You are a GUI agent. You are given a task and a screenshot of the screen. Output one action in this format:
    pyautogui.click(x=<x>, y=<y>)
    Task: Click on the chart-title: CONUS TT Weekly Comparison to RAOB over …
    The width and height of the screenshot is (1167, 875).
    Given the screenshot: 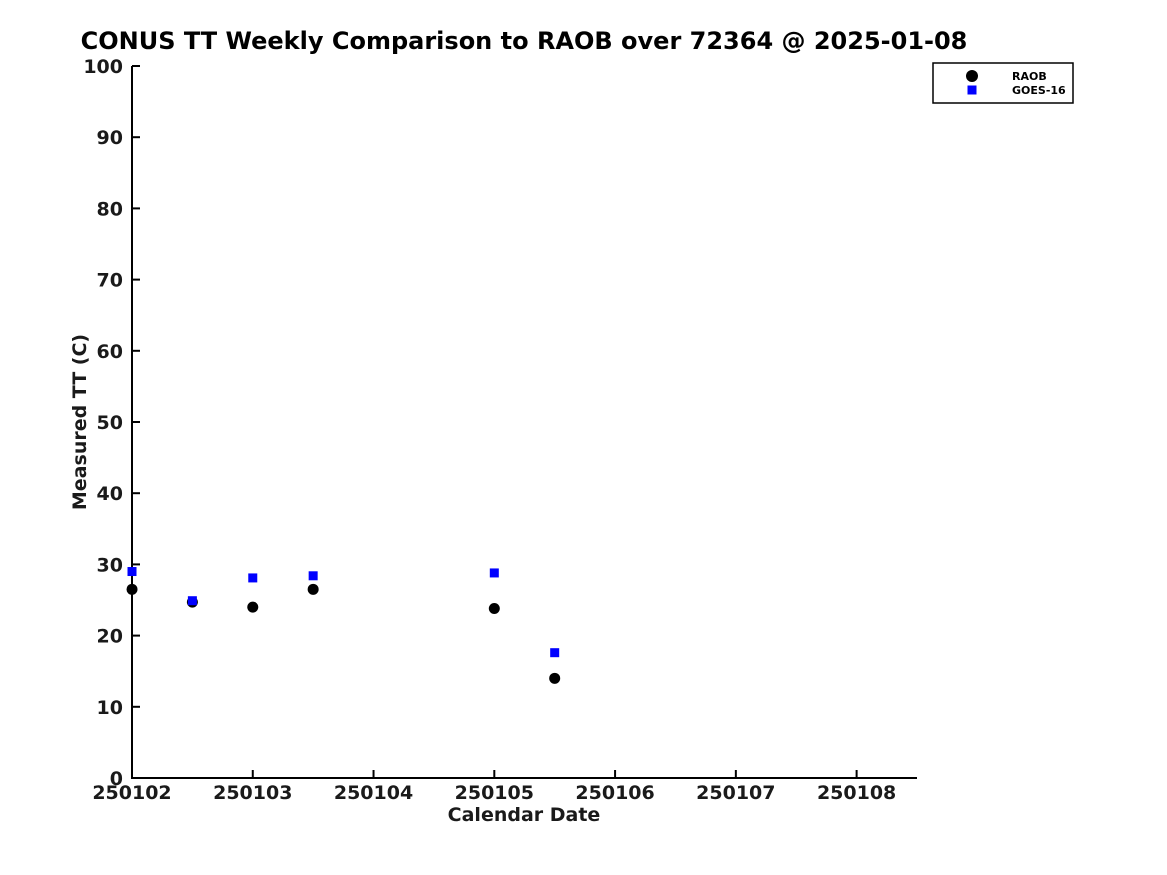 What is the action you would take?
    pyautogui.click(x=524, y=41)
    